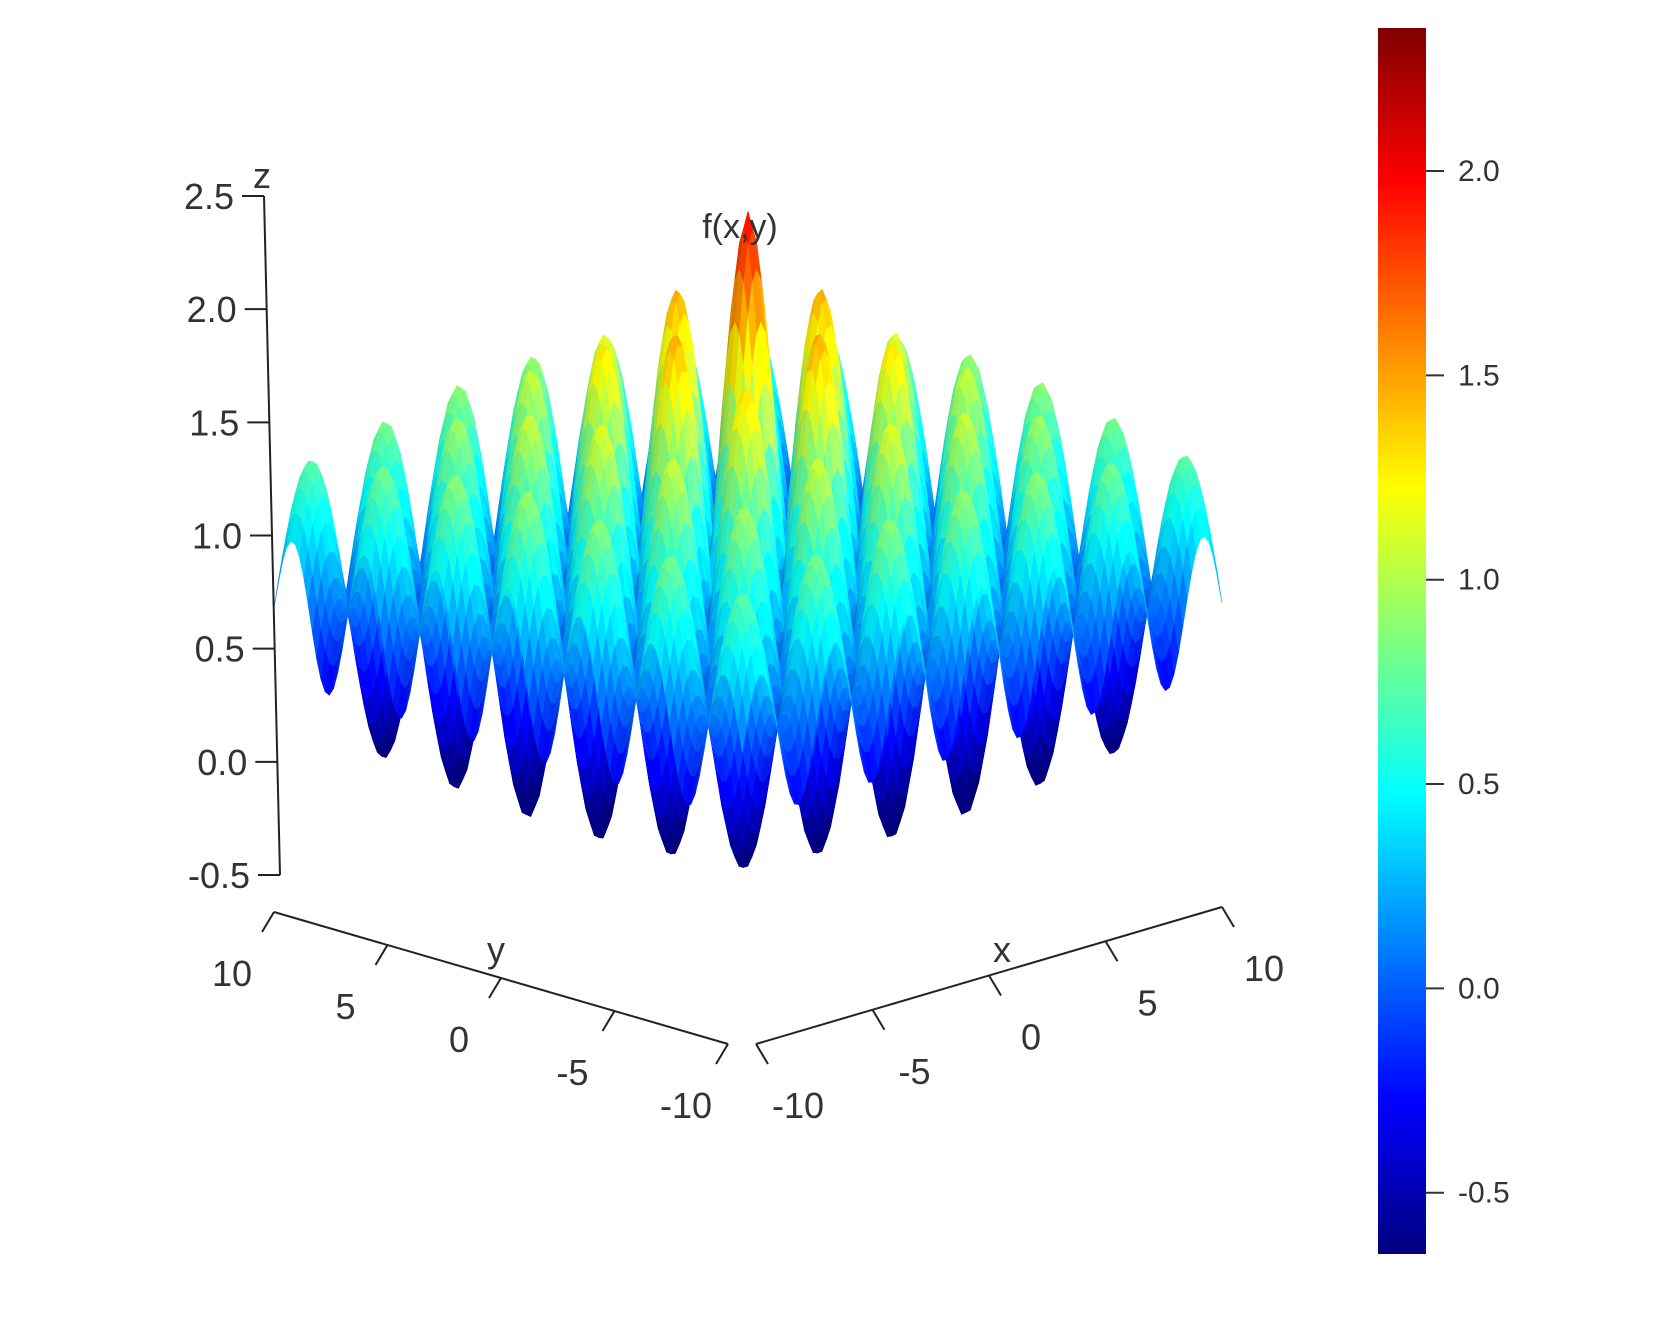  What do you see at coordinates (914, 1071) in the screenshot?
I see `x-tick-label: -5` at bounding box center [914, 1071].